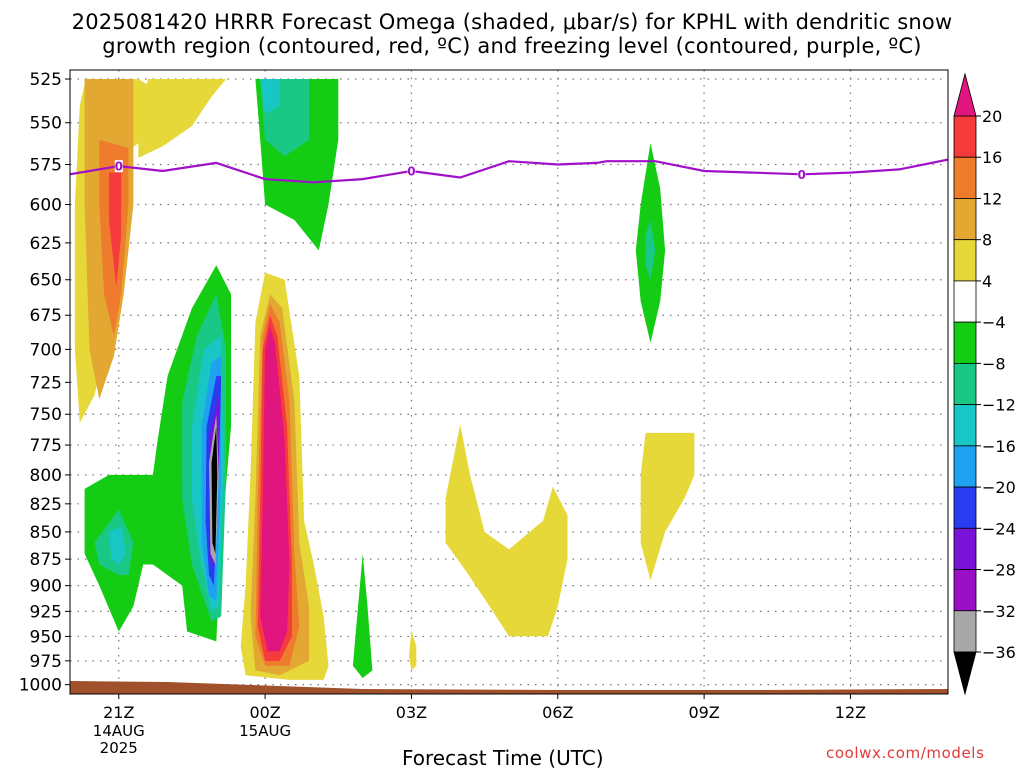  I want to click on y-tick-label: 525, so click(46, 80).